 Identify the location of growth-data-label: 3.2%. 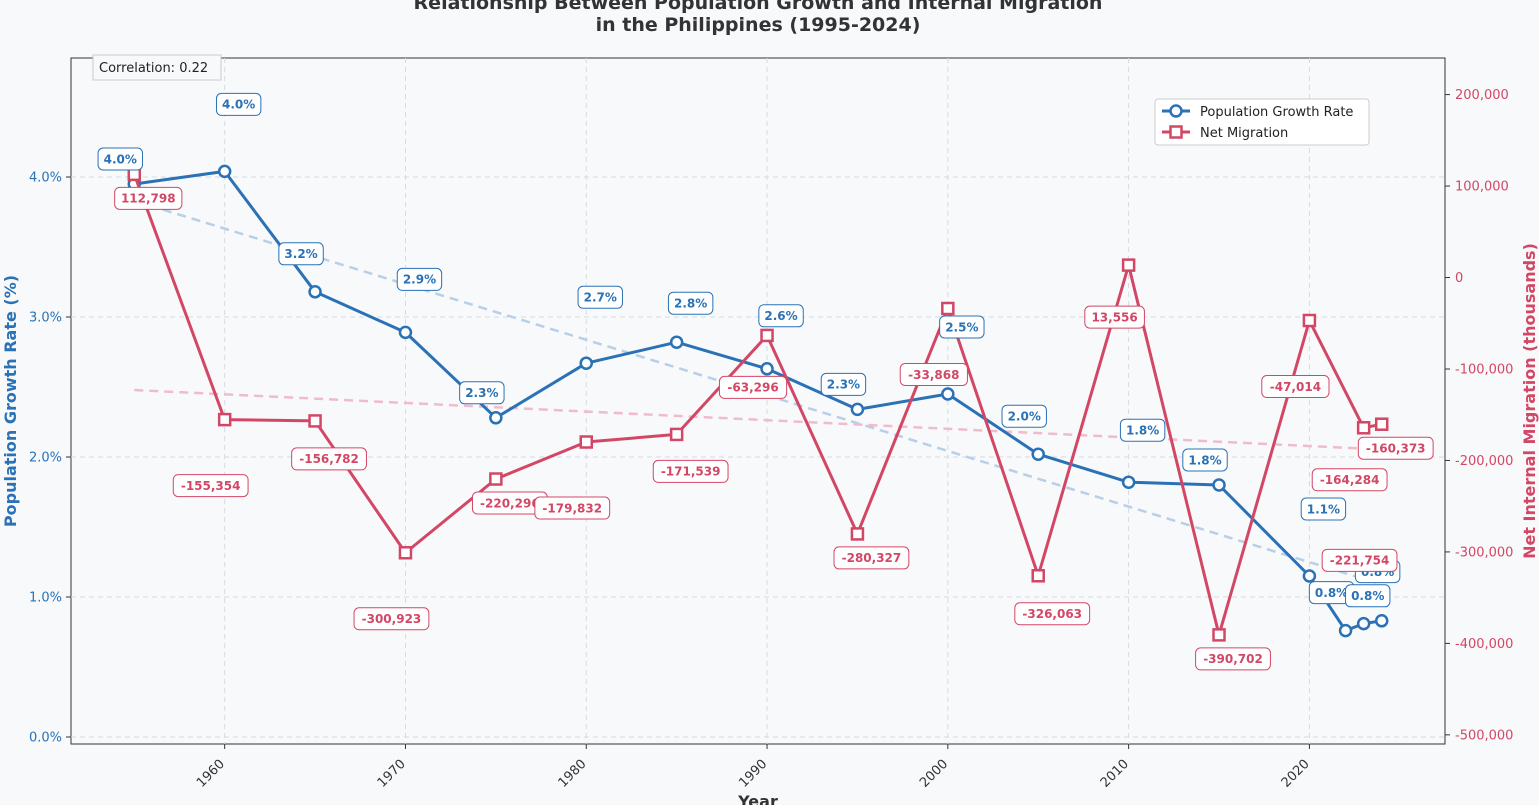
(300, 254).